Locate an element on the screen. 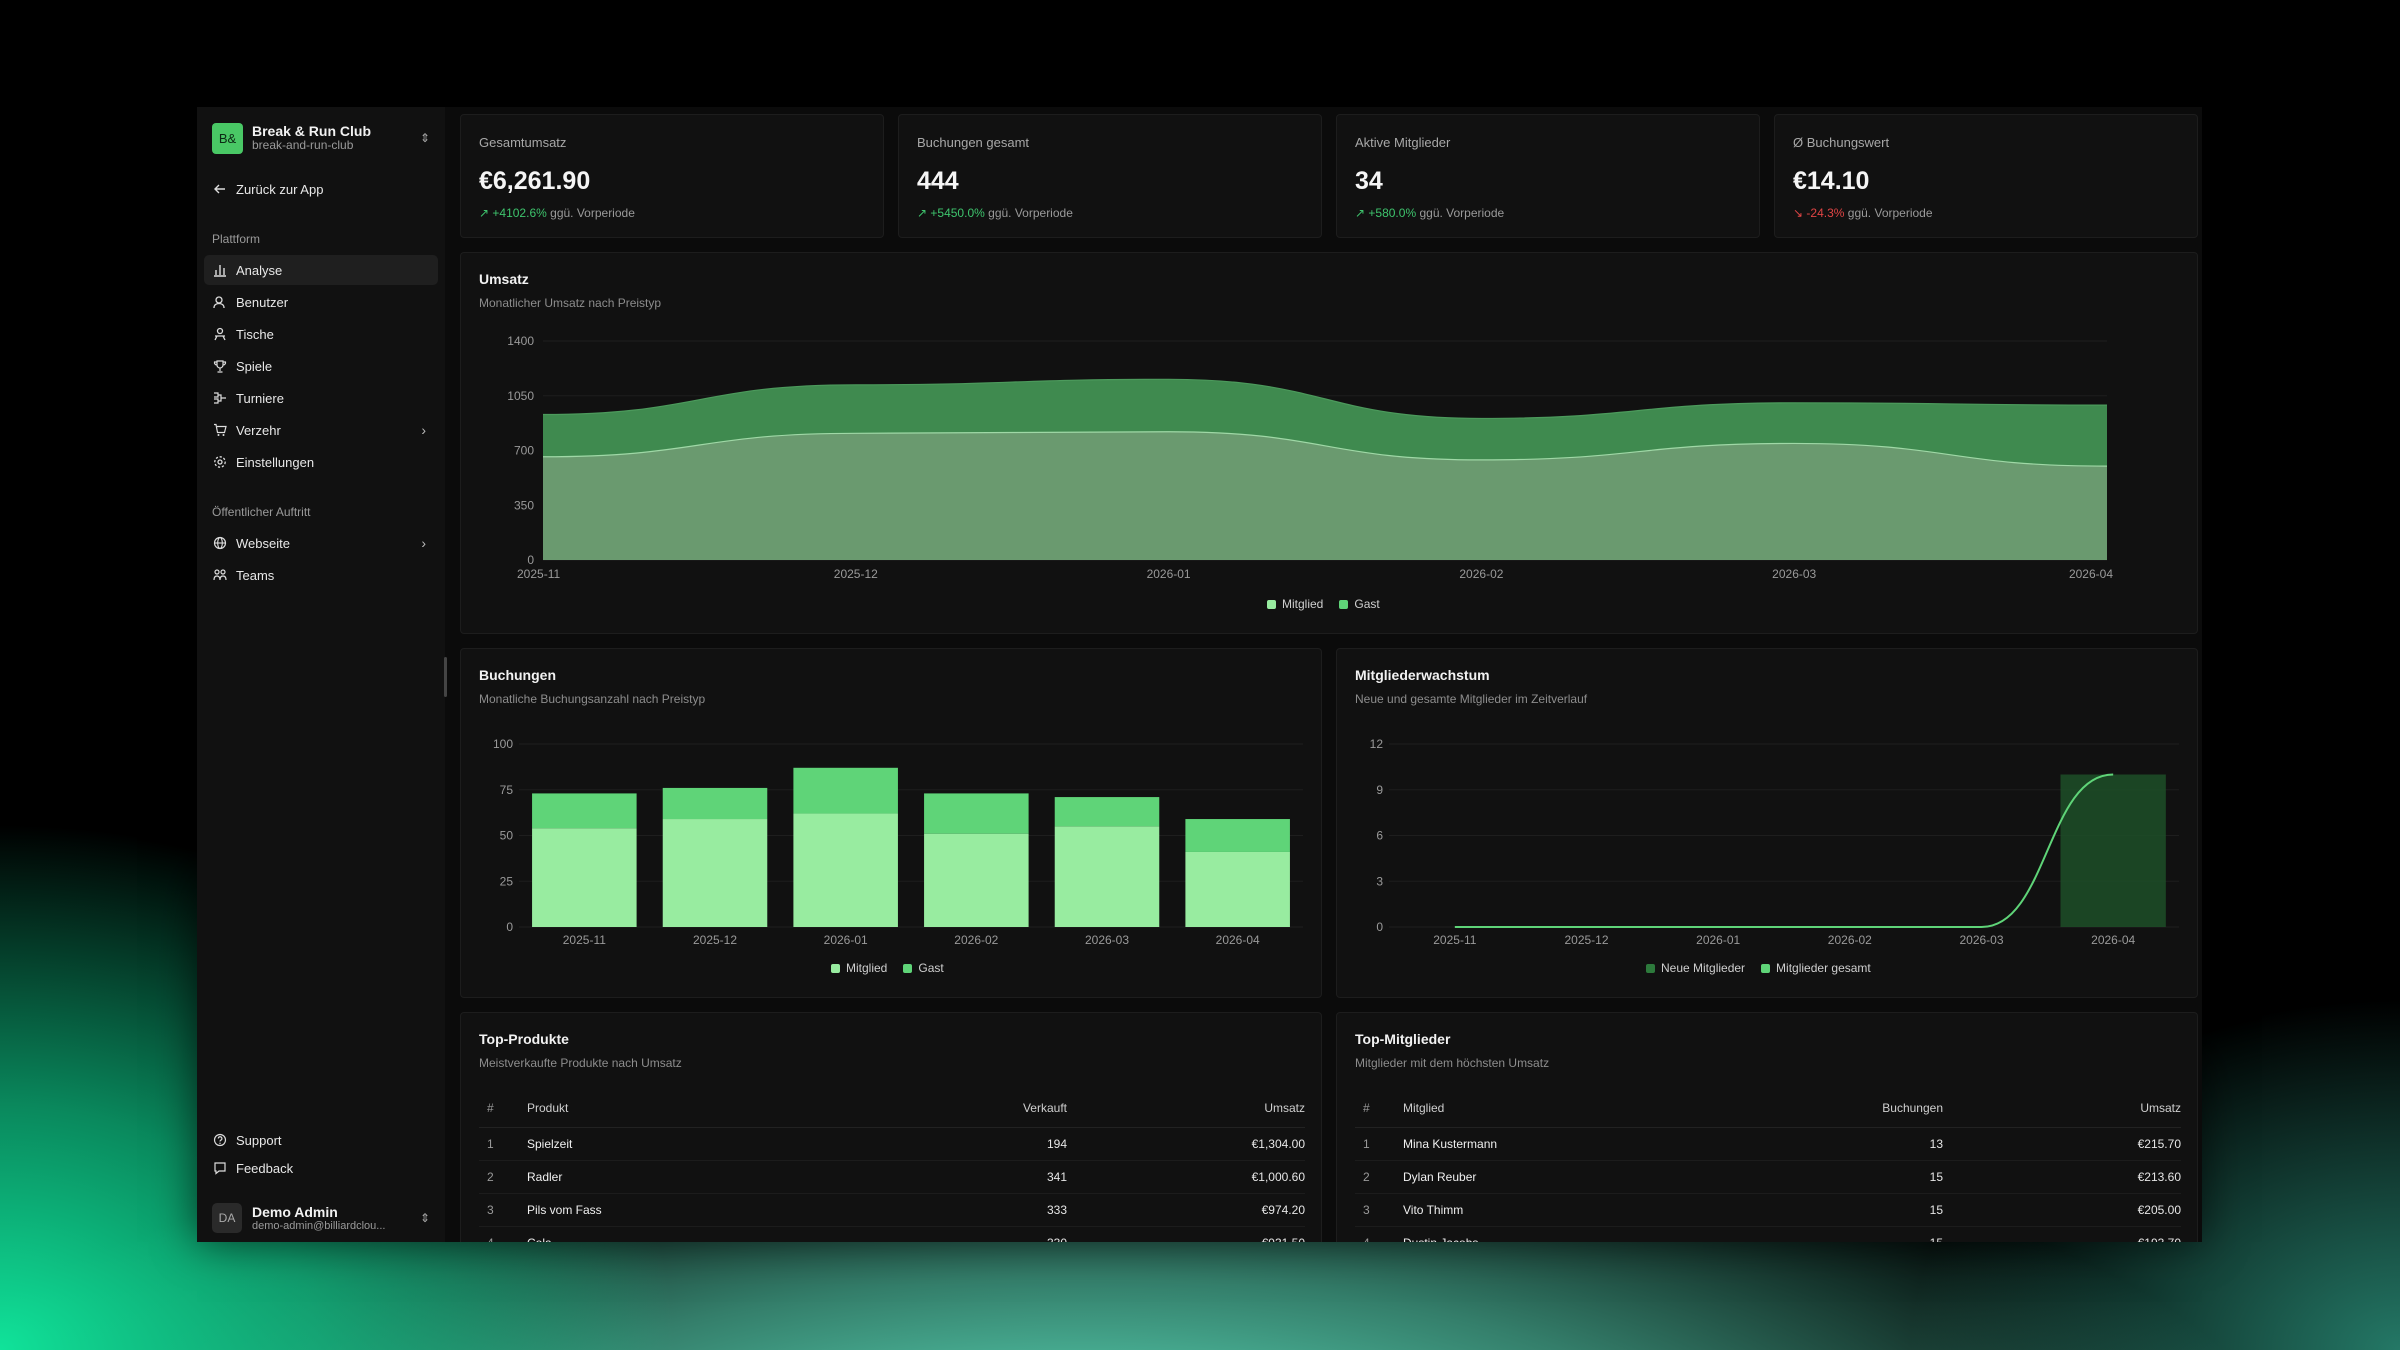  kpi-delta-suffix: ggü. Vorperiode is located at coordinates (592, 213).